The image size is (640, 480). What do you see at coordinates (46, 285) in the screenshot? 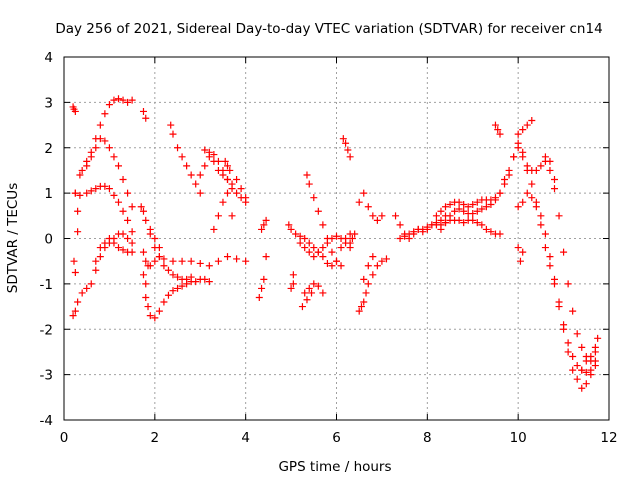
I see `y-tick-label: -1` at bounding box center [46, 285].